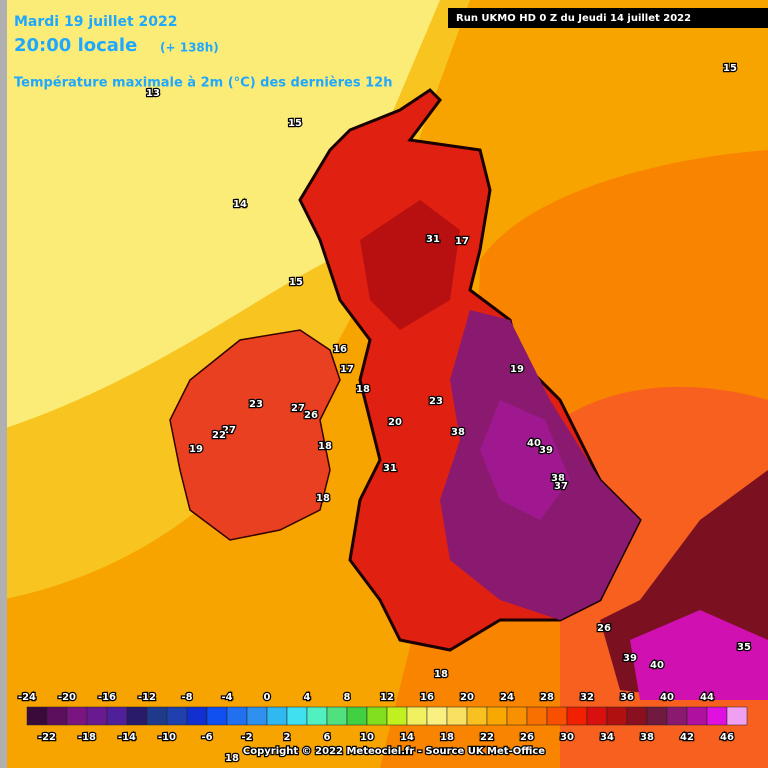  I want to click on temperature-label: 14, so click(240, 204).